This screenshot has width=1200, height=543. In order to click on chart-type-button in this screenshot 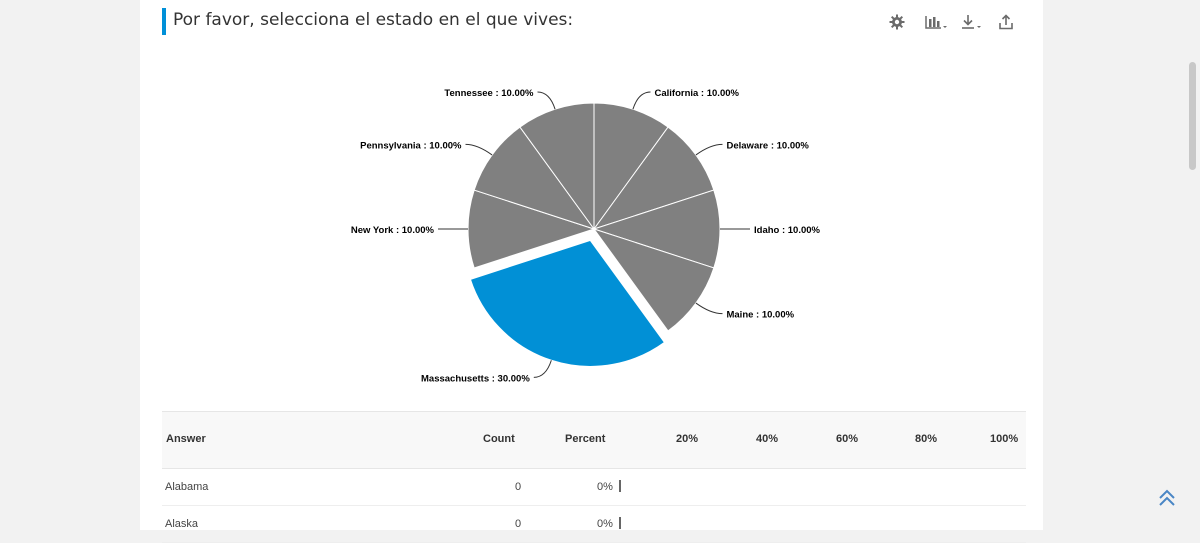, I will do `click(937, 22)`.